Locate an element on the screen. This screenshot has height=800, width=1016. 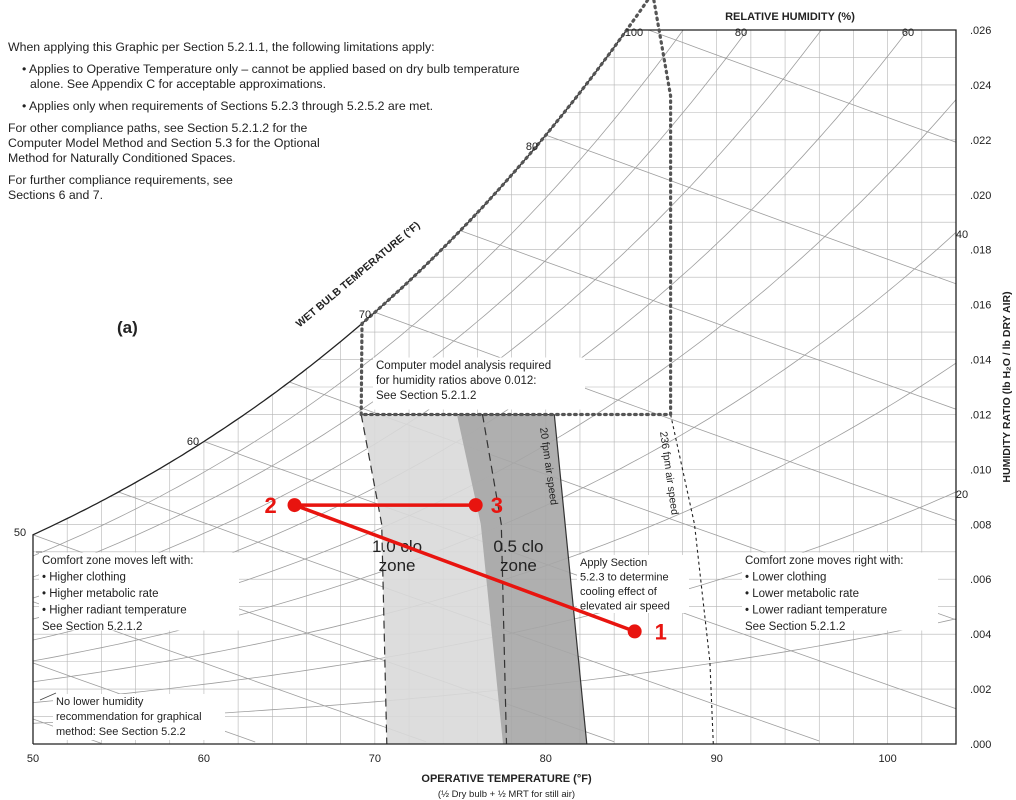
y-tick-label: .014 is located at coordinates (980, 361).